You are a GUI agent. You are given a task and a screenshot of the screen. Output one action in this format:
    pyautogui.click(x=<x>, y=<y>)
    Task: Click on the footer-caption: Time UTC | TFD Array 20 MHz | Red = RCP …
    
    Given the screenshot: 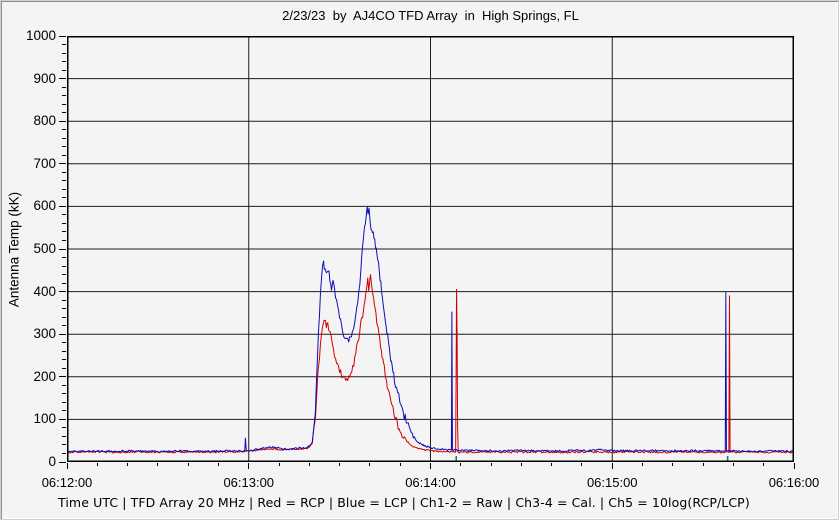 What is the action you would take?
    pyautogui.click(x=404, y=502)
    